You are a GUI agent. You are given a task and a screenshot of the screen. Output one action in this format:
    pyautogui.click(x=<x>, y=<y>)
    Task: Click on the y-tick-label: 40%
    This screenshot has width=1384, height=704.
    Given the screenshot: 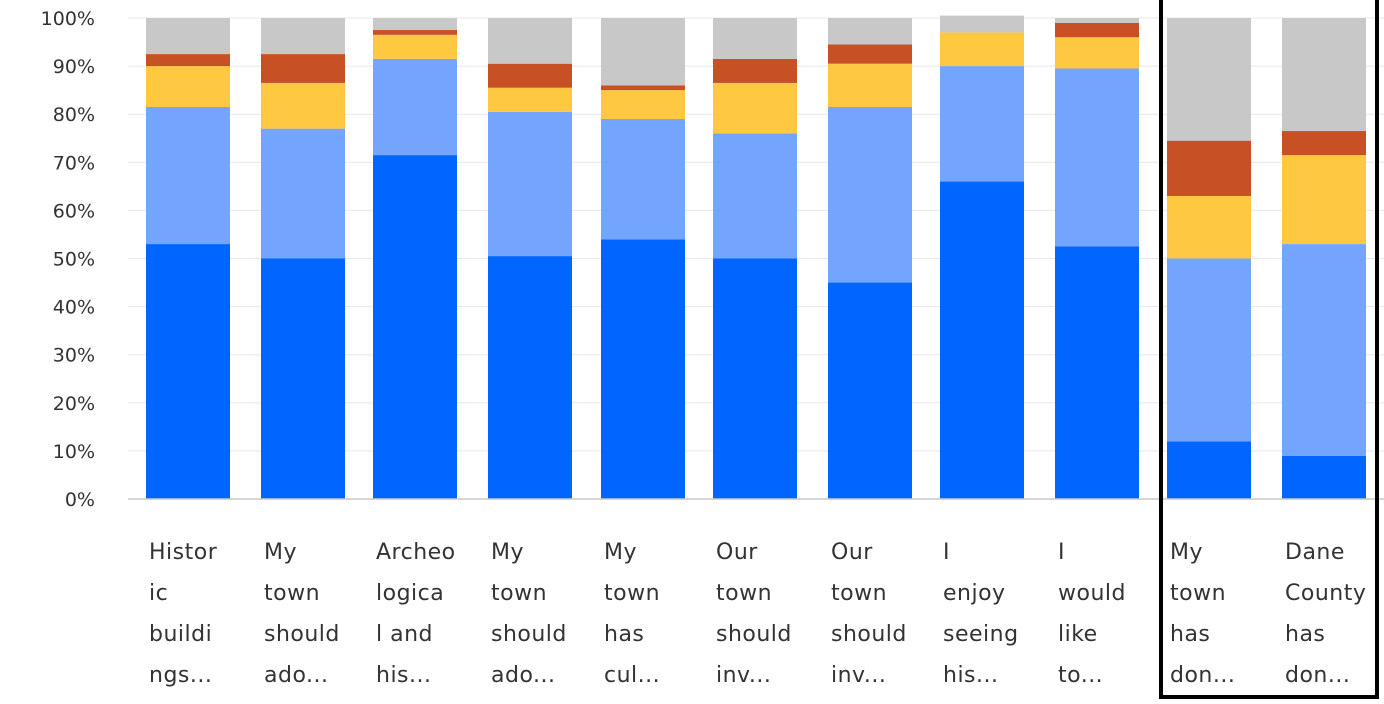 What is the action you would take?
    pyautogui.click(x=74, y=308)
    